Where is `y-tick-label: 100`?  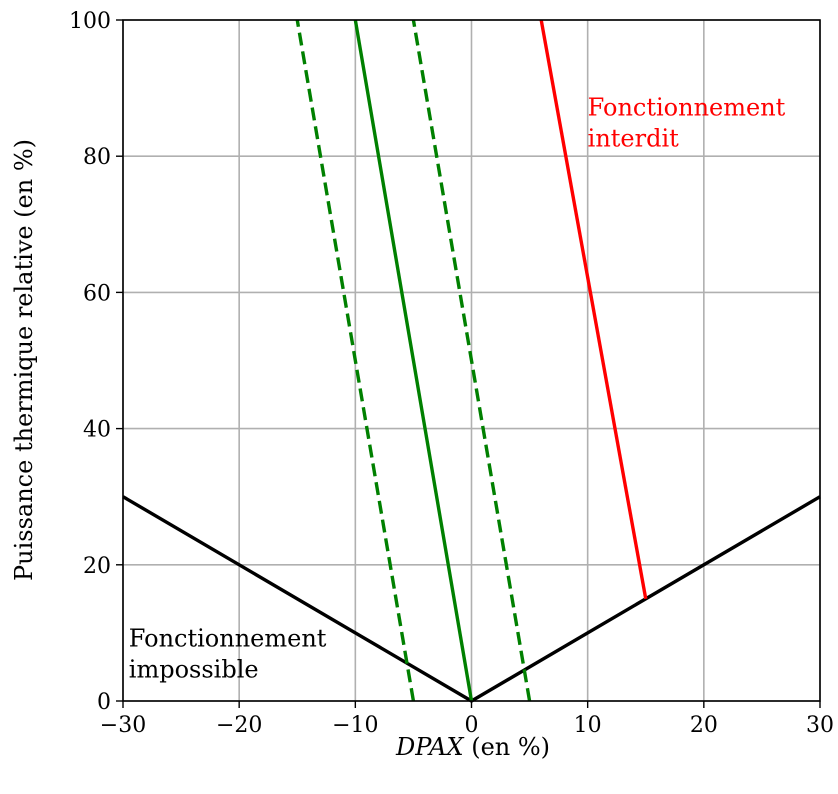 y-tick-label: 100 is located at coordinates (90, 21).